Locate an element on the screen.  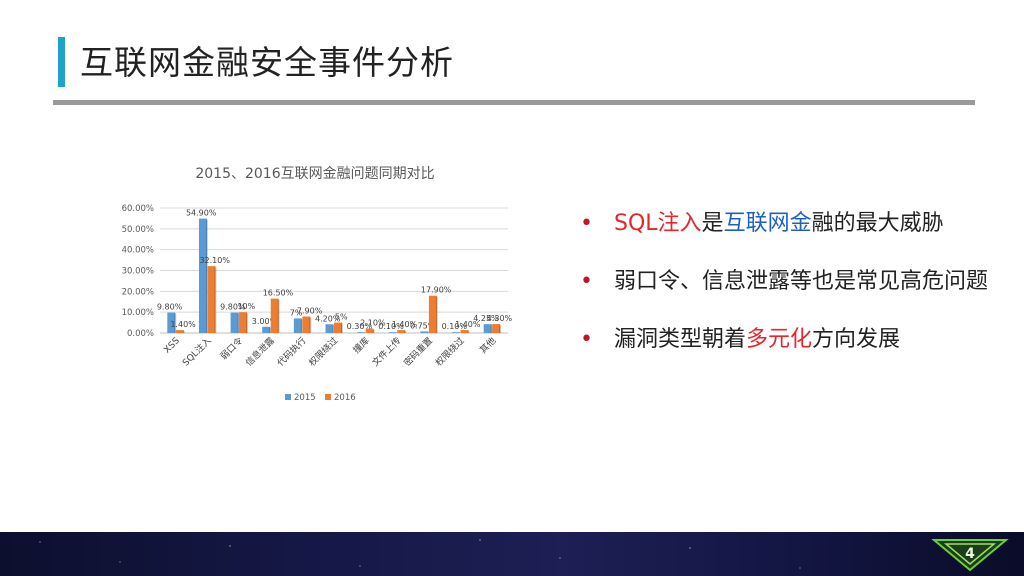
page-number: 4 is located at coordinates (970, 554).